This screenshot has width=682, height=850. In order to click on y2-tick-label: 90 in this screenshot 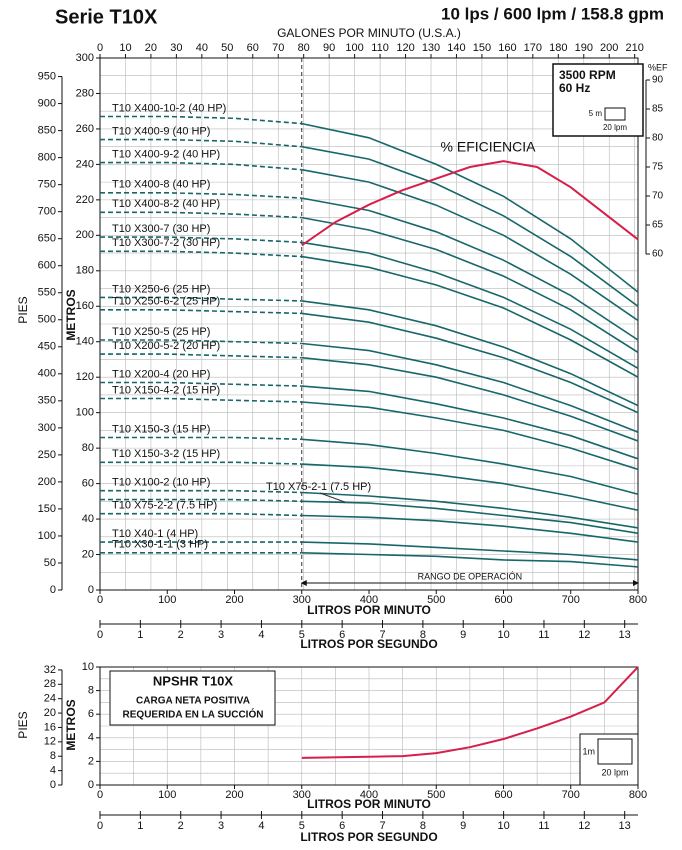, I will do `click(658, 80)`.